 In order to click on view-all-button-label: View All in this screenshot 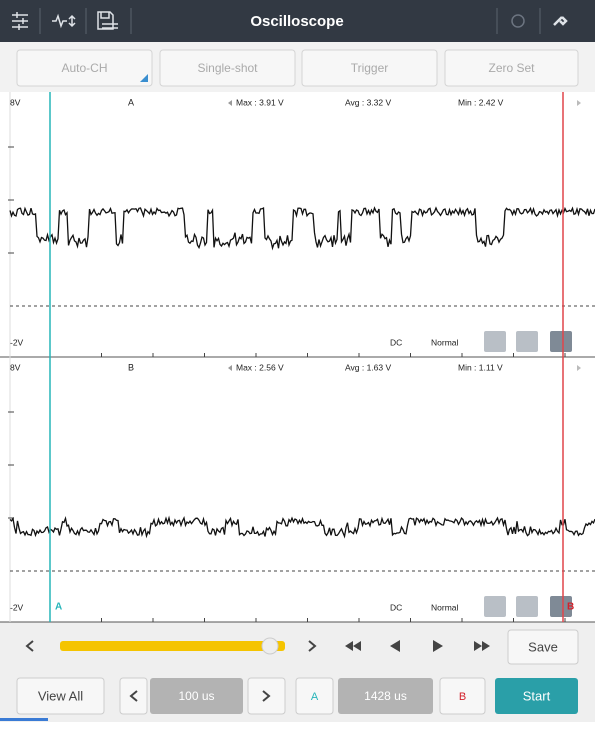, I will do `click(60, 695)`.